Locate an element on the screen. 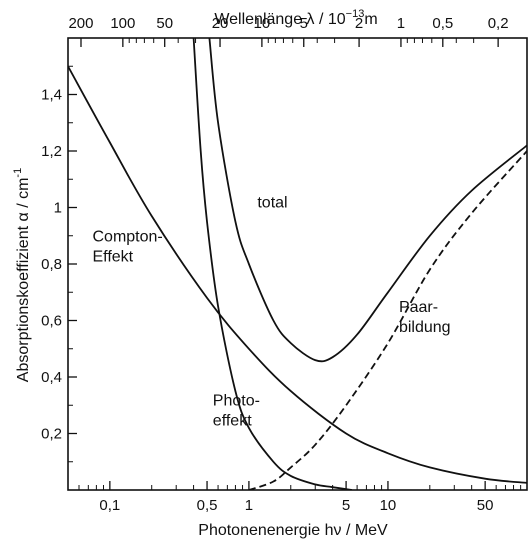 The width and height of the screenshot is (529, 547). y-tick-label: 1 is located at coordinates (58, 208).